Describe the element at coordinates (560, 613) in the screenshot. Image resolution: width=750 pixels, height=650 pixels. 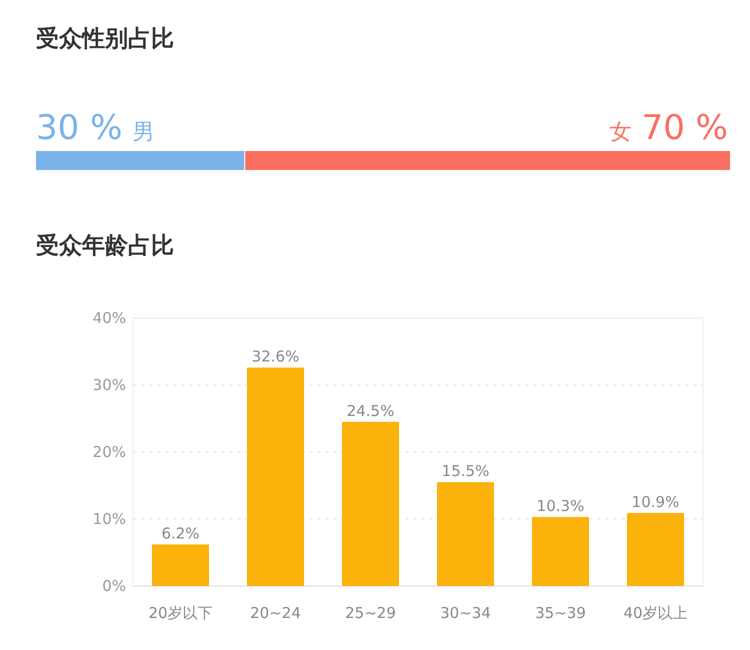
I see `x-tick-label: 35~39` at that location.